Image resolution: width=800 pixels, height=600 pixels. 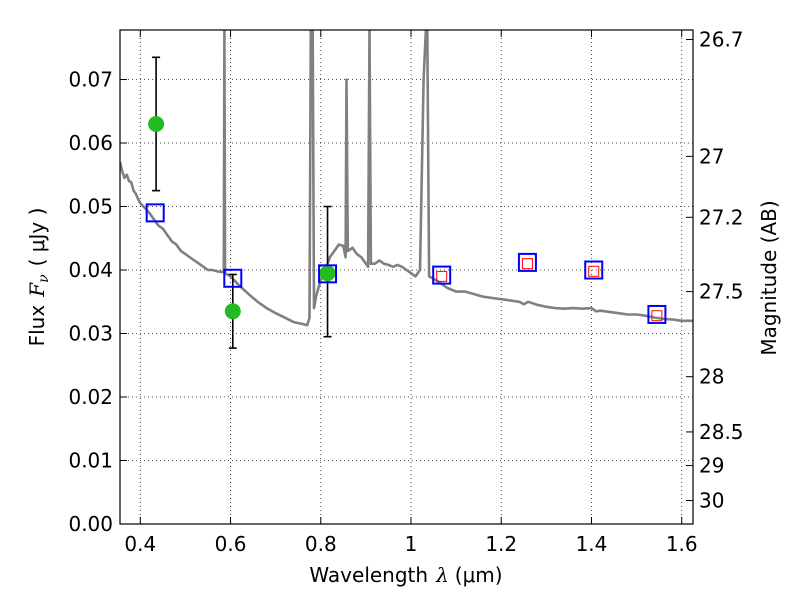 I want to click on x-tick-label: 1, so click(x=411, y=544).